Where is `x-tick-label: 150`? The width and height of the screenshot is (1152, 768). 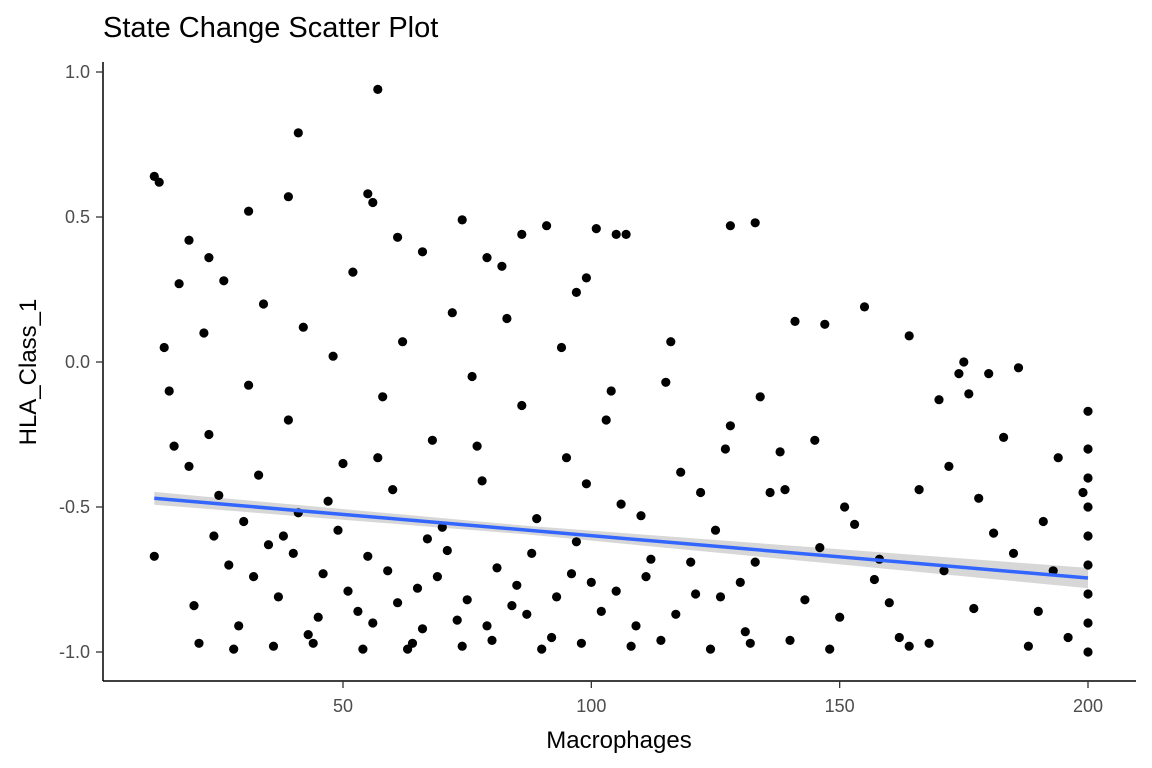 x-tick-label: 150 is located at coordinates (840, 706).